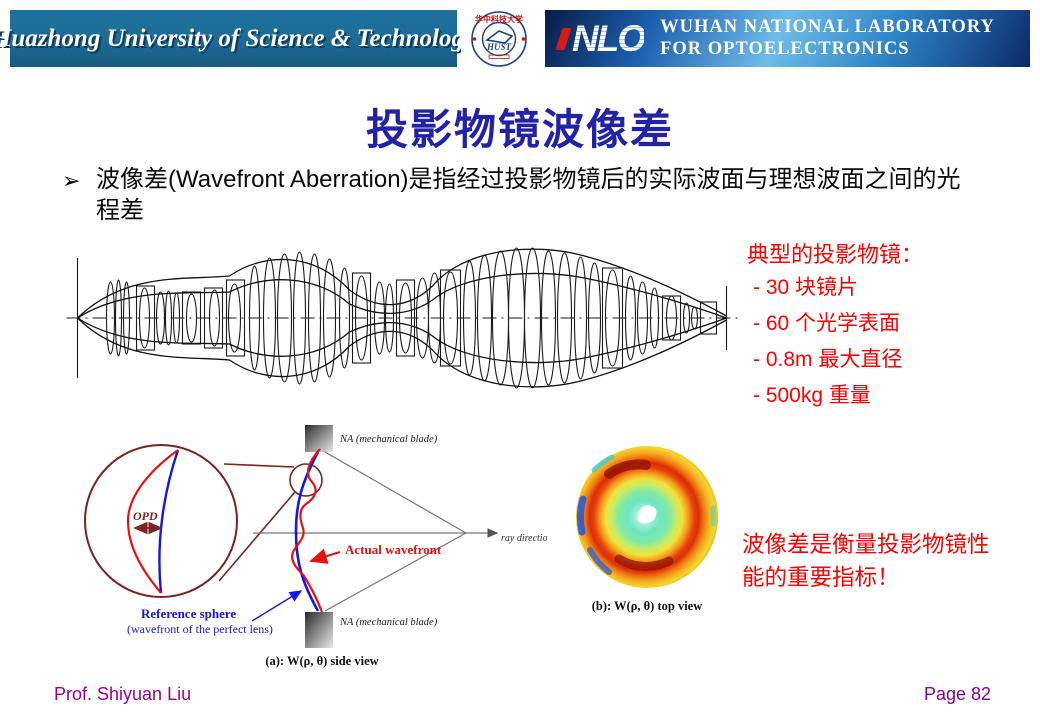 Image resolution: width=1040 pixels, height=720 pixels. Describe the element at coordinates (188, 613) in the screenshot. I see `reference-sphere-label: Reference sphere` at that location.